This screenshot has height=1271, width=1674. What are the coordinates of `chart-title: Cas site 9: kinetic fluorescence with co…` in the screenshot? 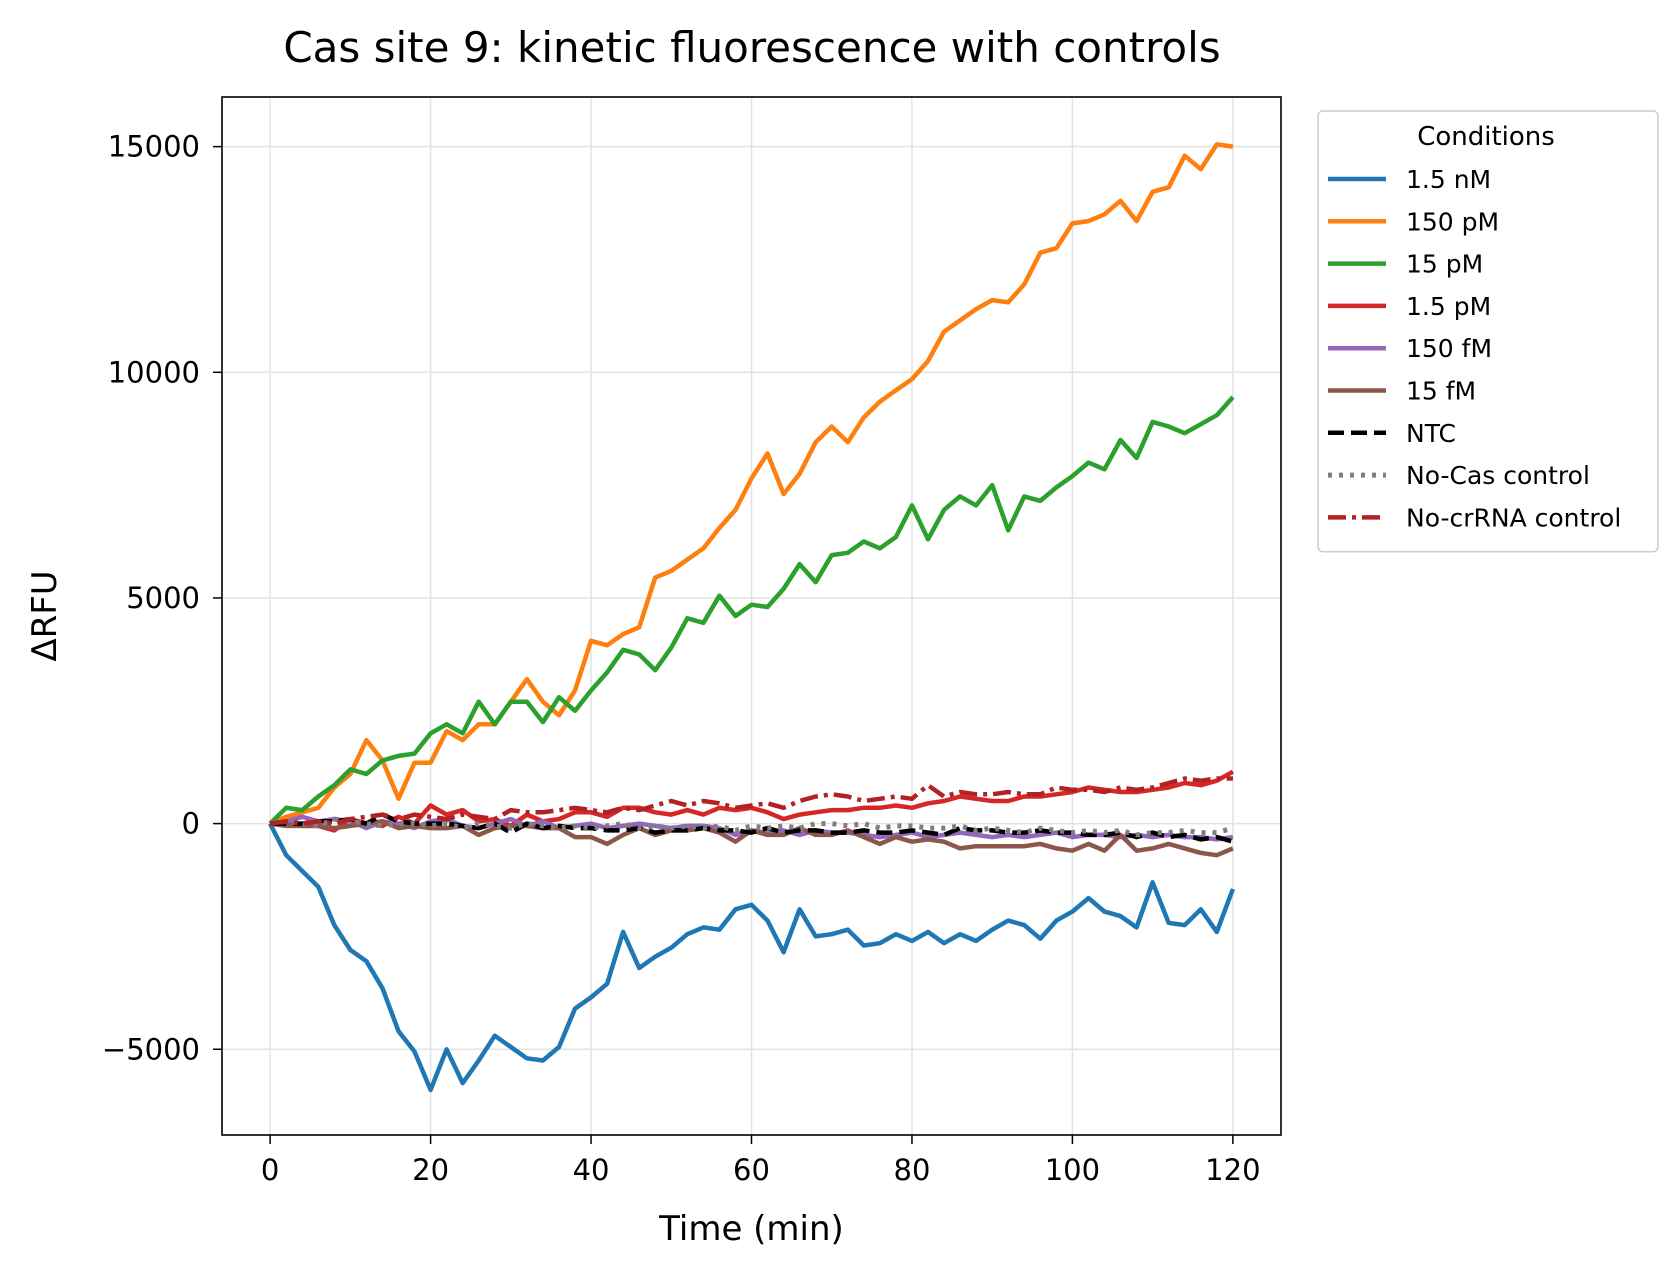 It's located at (751, 47).